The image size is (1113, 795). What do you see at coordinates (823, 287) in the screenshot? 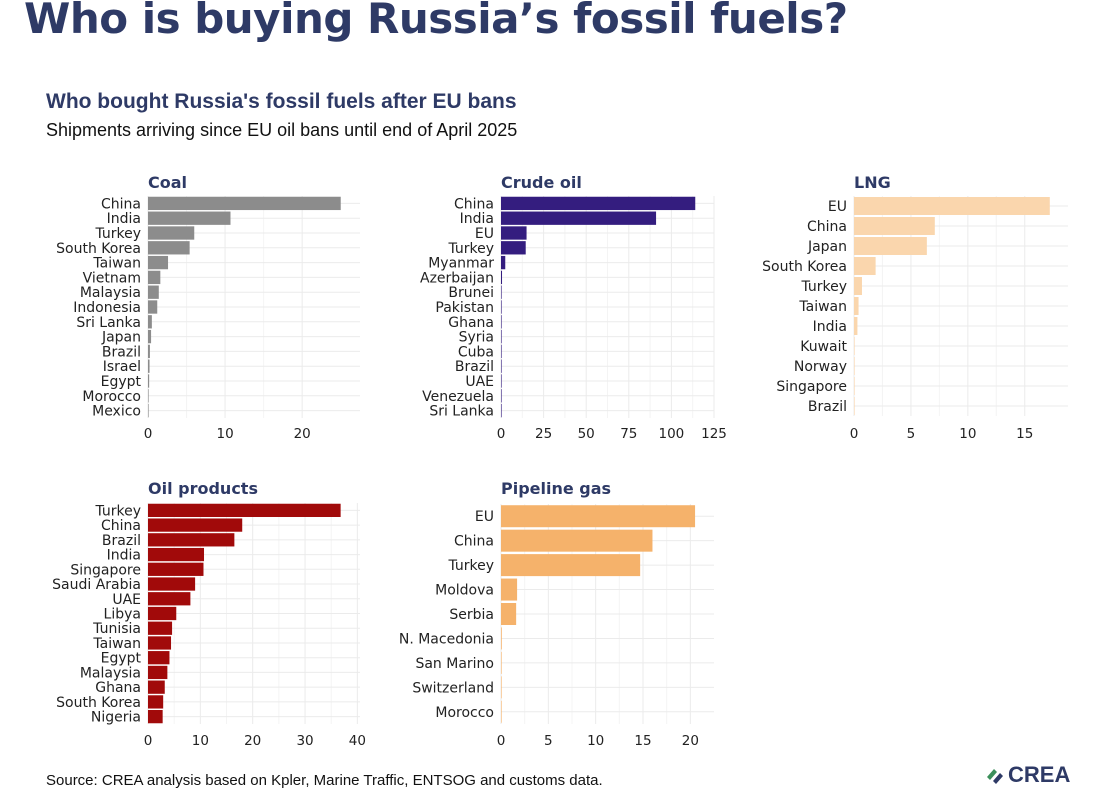
I see `lng-category-label: Turkey` at bounding box center [823, 287].